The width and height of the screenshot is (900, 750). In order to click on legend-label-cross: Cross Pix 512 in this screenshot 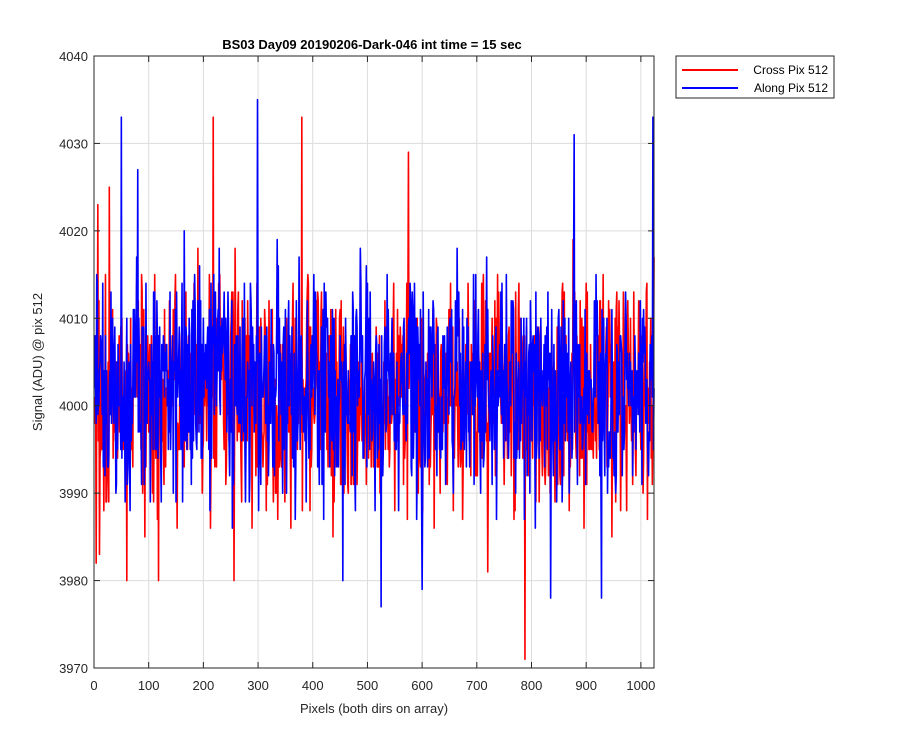, I will do `click(790, 70)`.